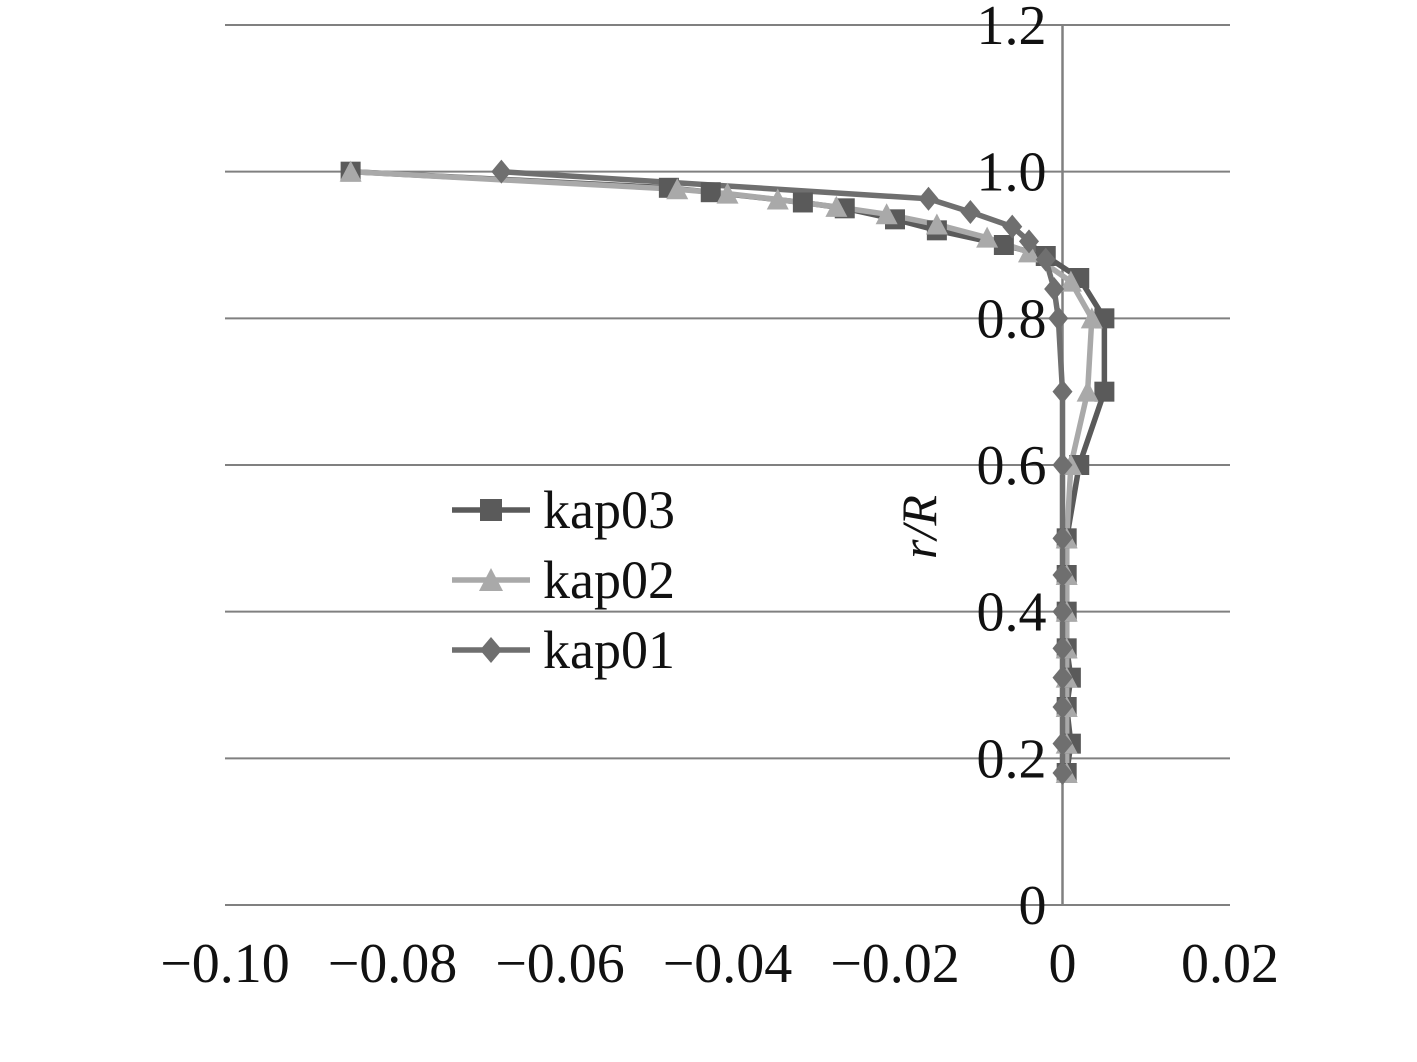 This screenshot has height=1062, width=1417. Describe the element at coordinates (491, 510) in the screenshot. I see `legend-marker-kap03` at that location.